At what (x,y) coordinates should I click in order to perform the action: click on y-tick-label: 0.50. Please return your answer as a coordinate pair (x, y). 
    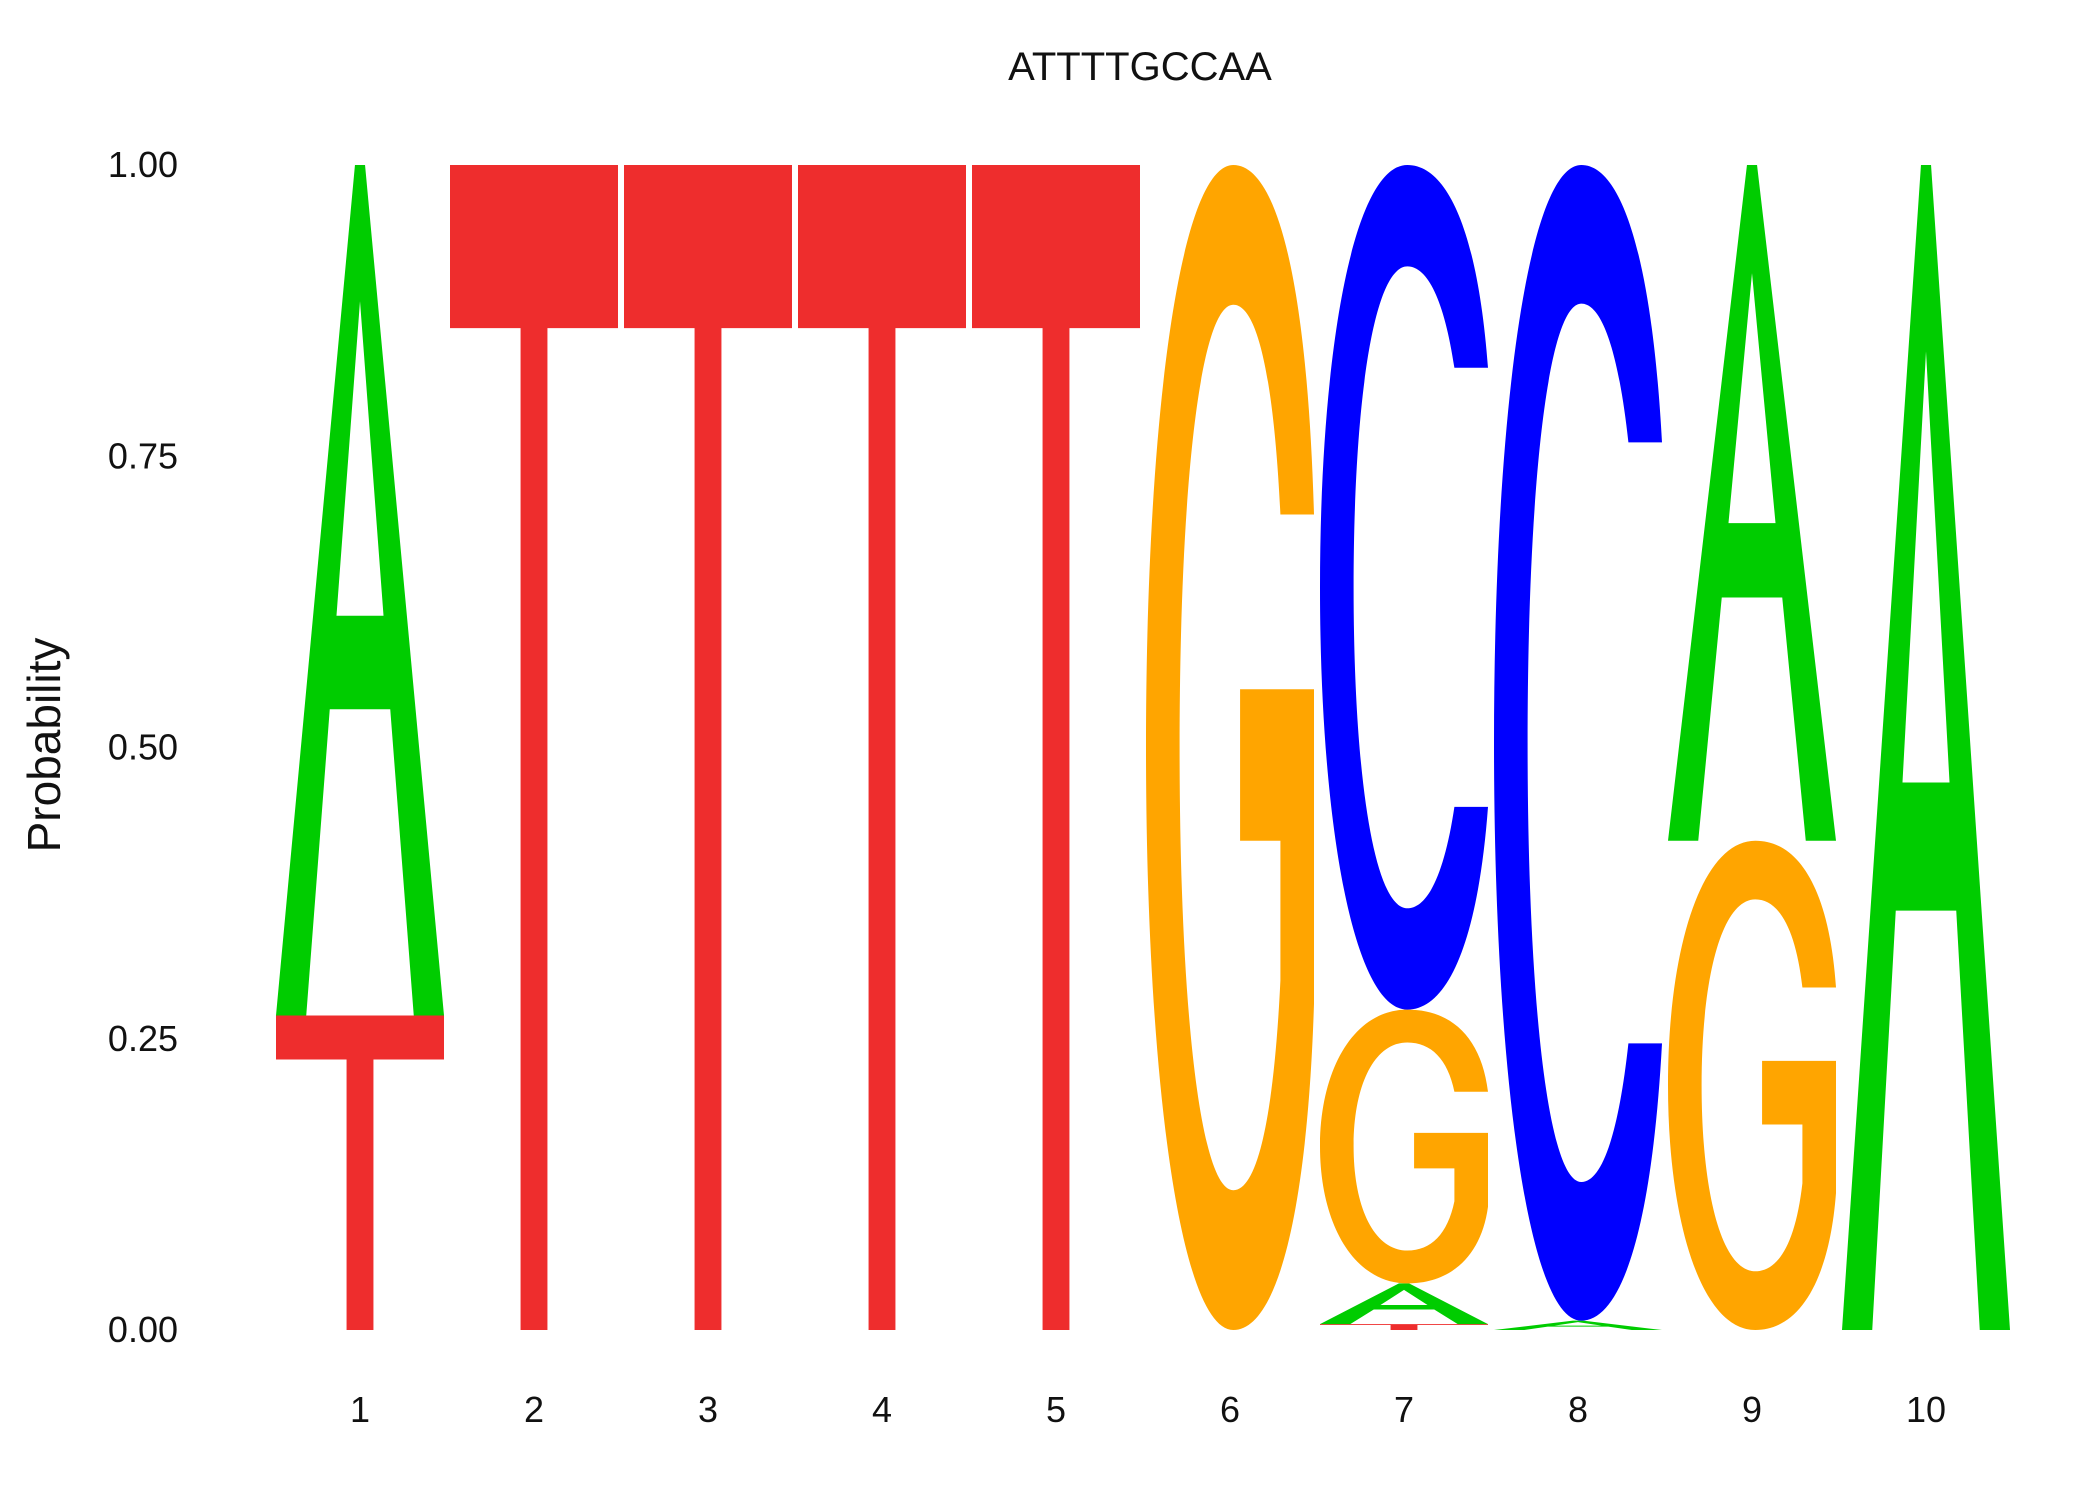
    Looking at the image, I should click on (143, 747).